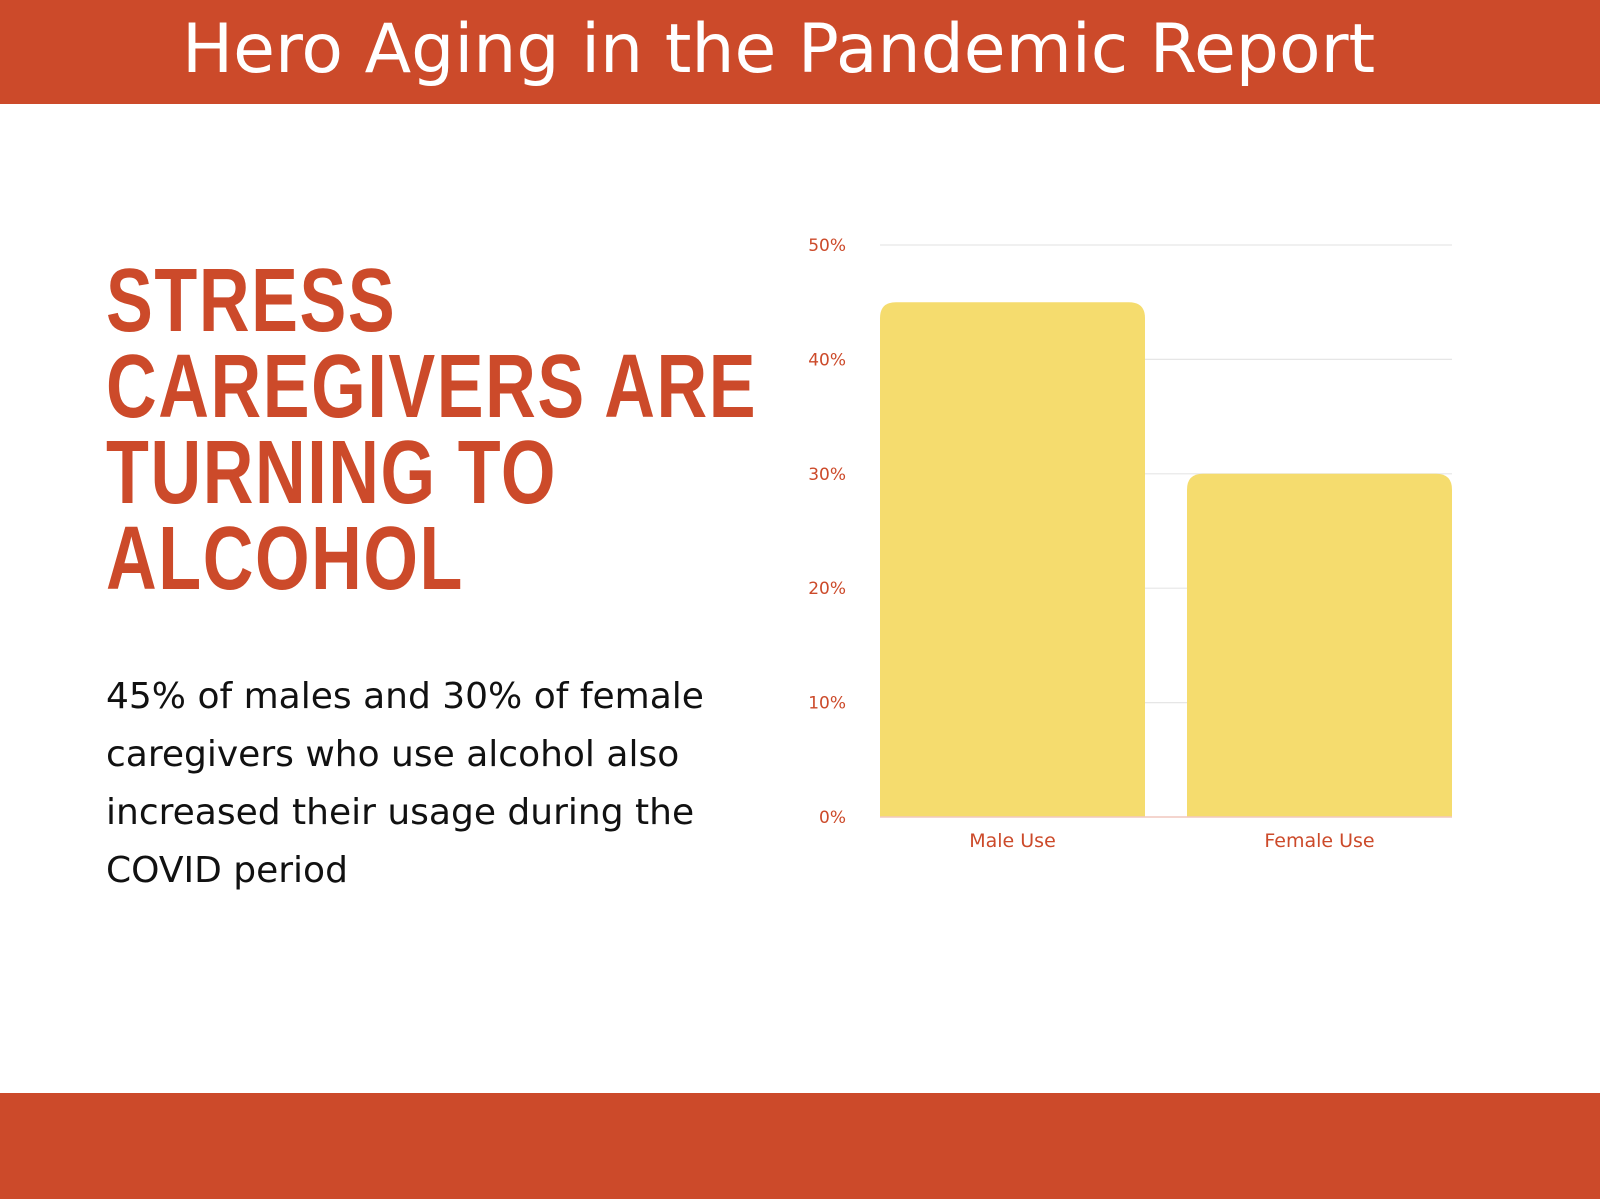 Image resolution: width=1600 pixels, height=1199 pixels. What do you see at coordinates (1319, 841) in the screenshot?
I see `x-tick-label: Female Use` at bounding box center [1319, 841].